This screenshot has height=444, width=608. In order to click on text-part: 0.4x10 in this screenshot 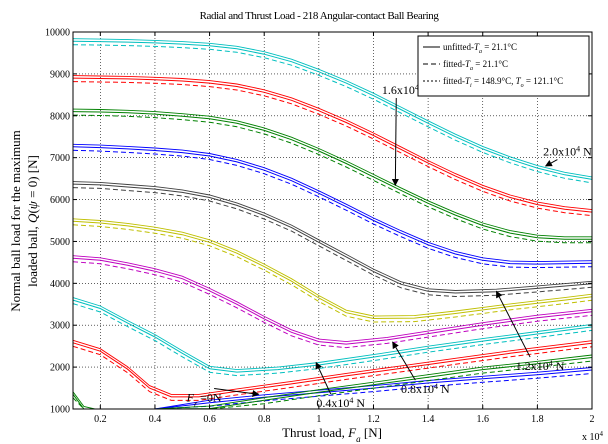, I will do `click(332, 403)`.